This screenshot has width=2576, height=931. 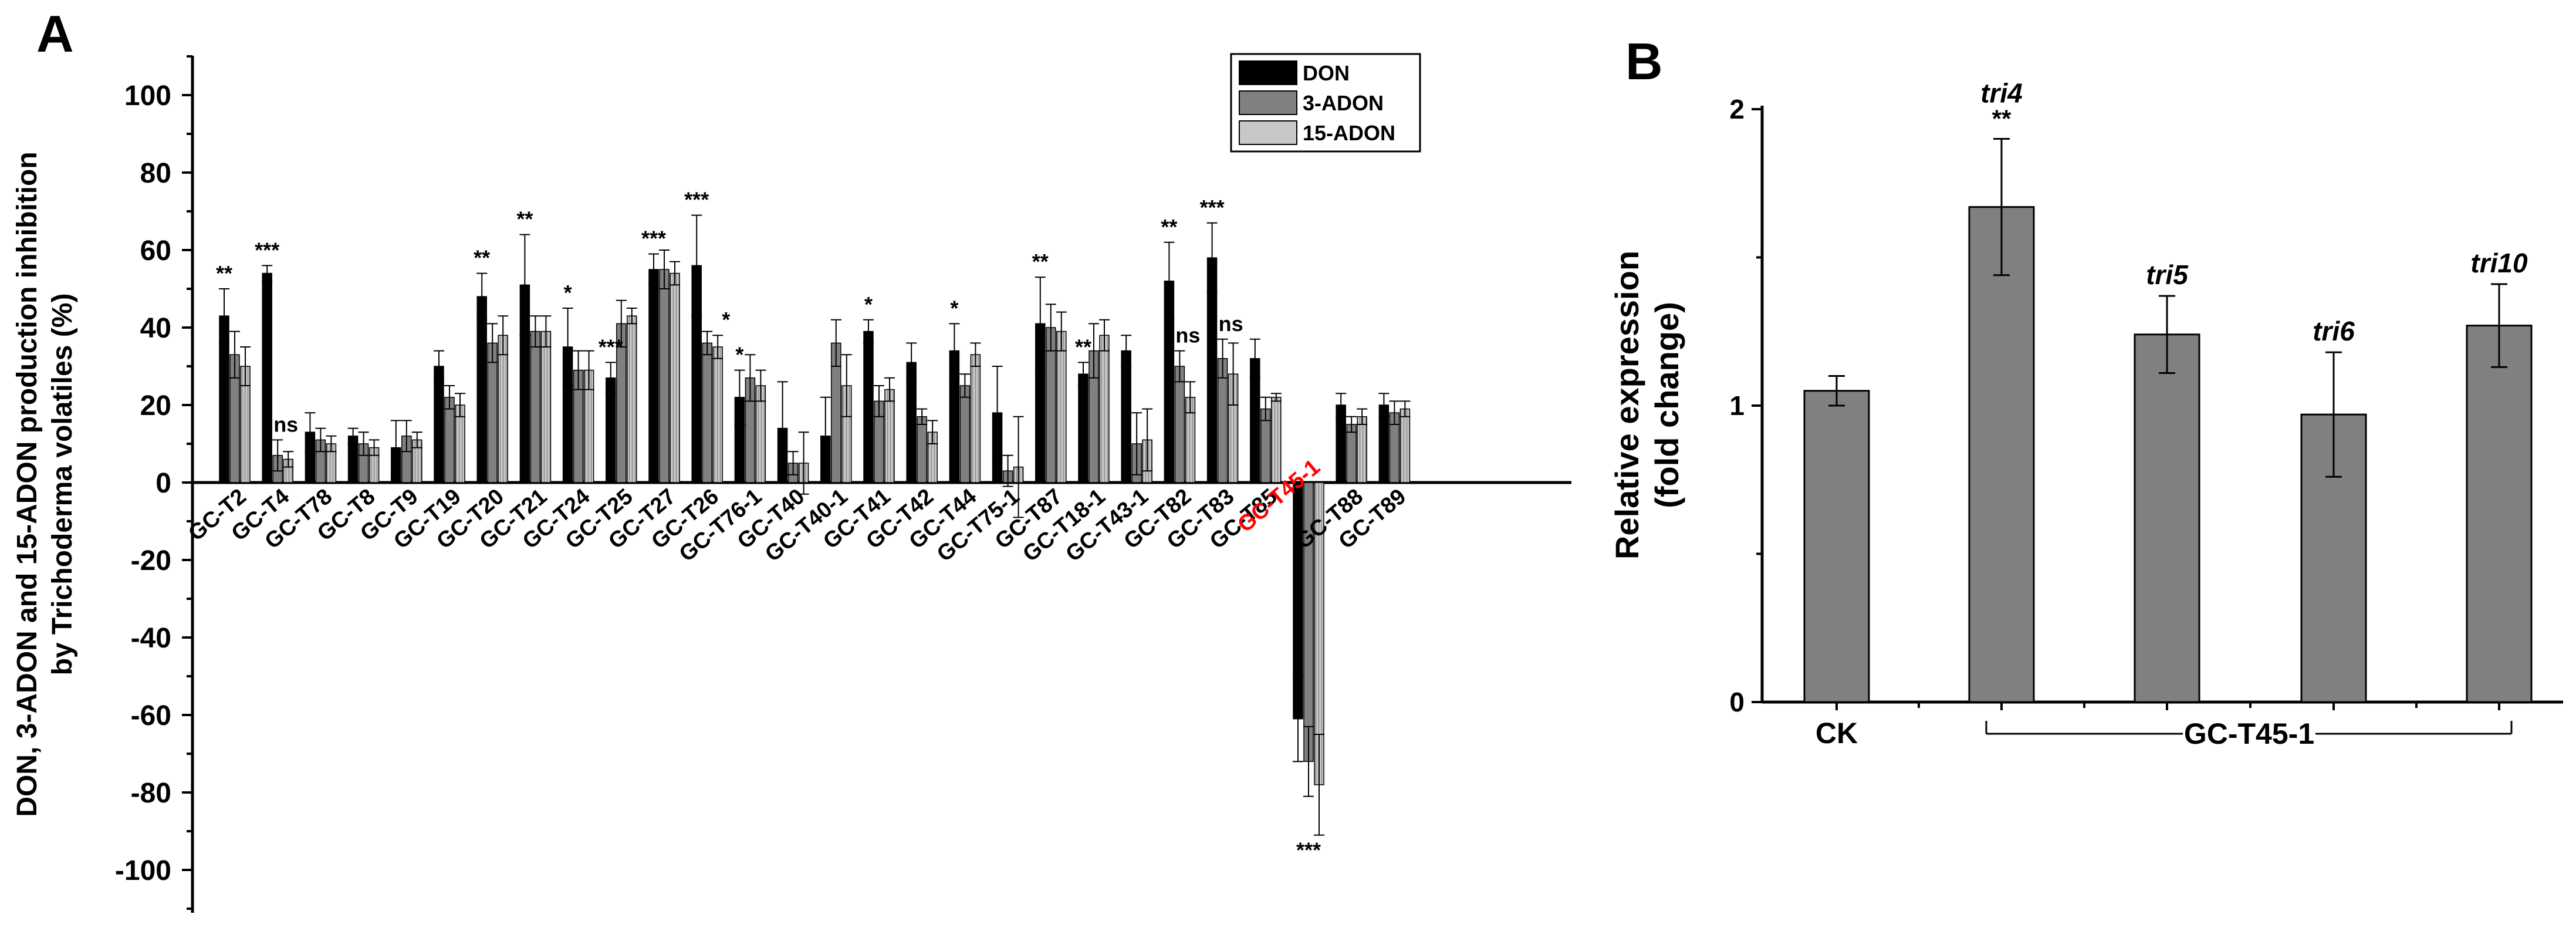 I want to click on annotation-gc-t83-3-adon: ns, so click(x=1231, y=324).